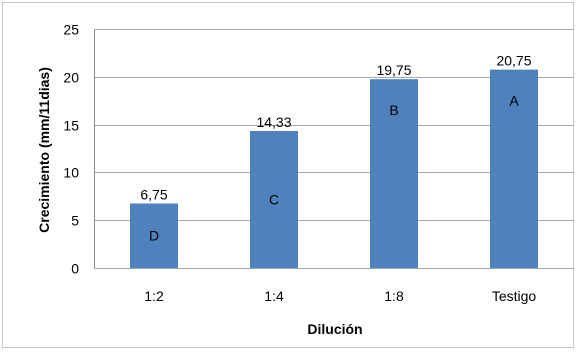 This screenshot has height=352, width=578. Describe the element at coordinates (514, 296) in the screenshot. I see `x-tick-label: Testigo` at that location.